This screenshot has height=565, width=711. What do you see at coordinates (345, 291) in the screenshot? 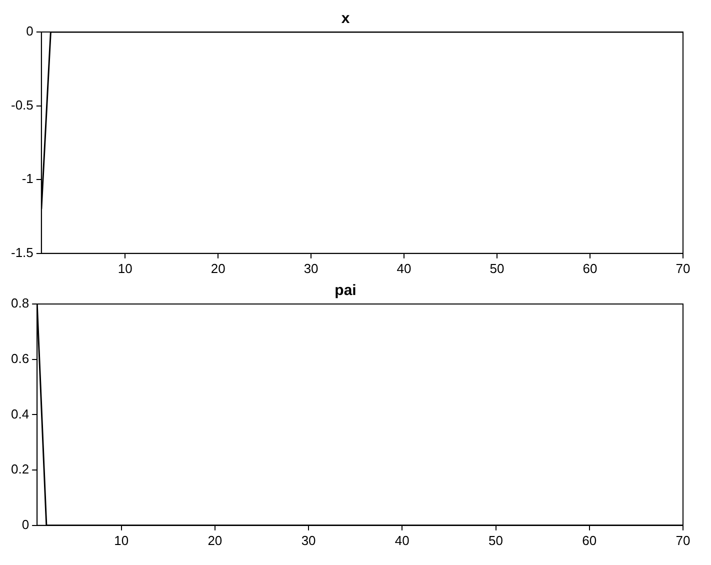
I see `chart-title: pai` at bounding box center [345, 291].